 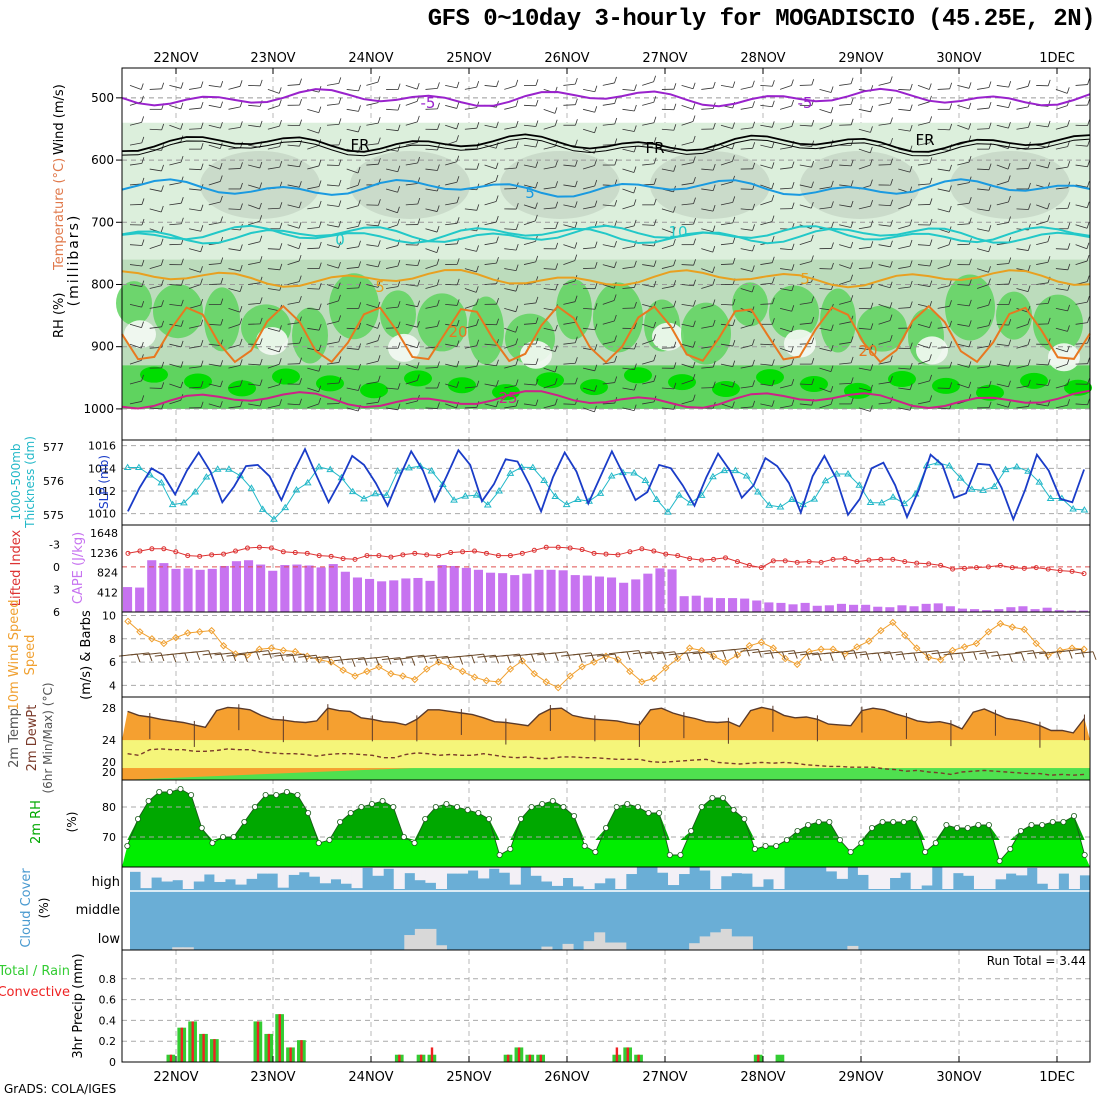 I want to click on pressure-axis-label: (millibars), so click(x=74, y=260).